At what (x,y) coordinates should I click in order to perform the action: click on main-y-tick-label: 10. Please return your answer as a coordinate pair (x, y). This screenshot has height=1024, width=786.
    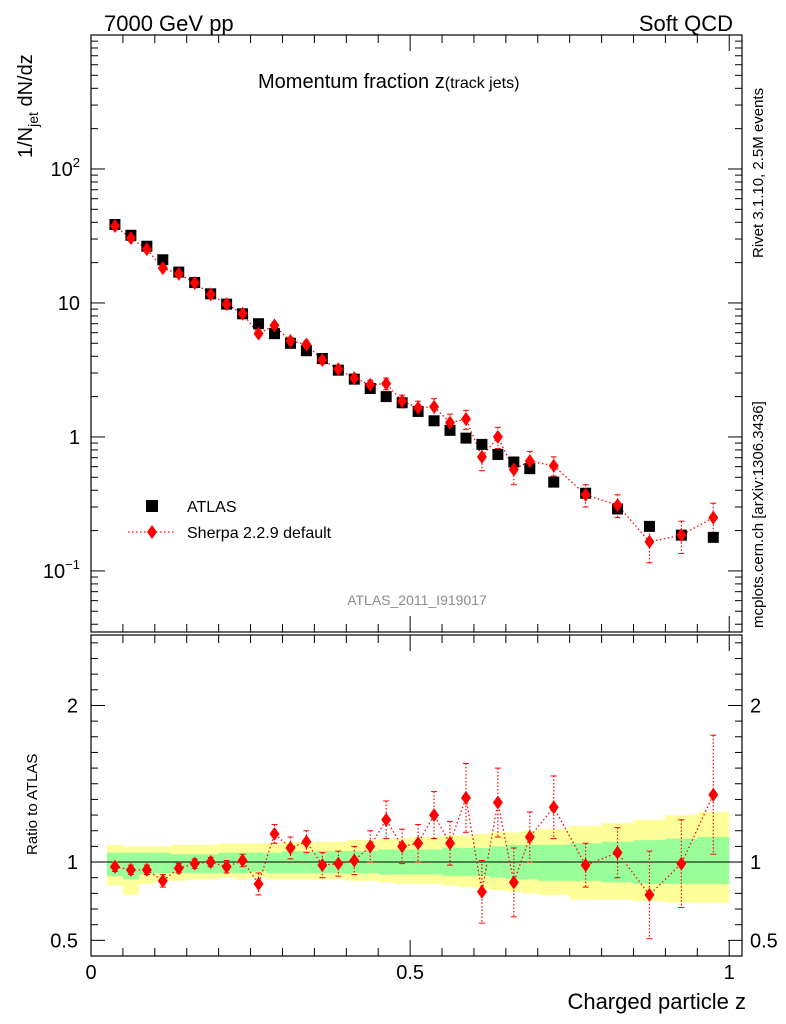
    Looking at the image, I should click on (69, 304).